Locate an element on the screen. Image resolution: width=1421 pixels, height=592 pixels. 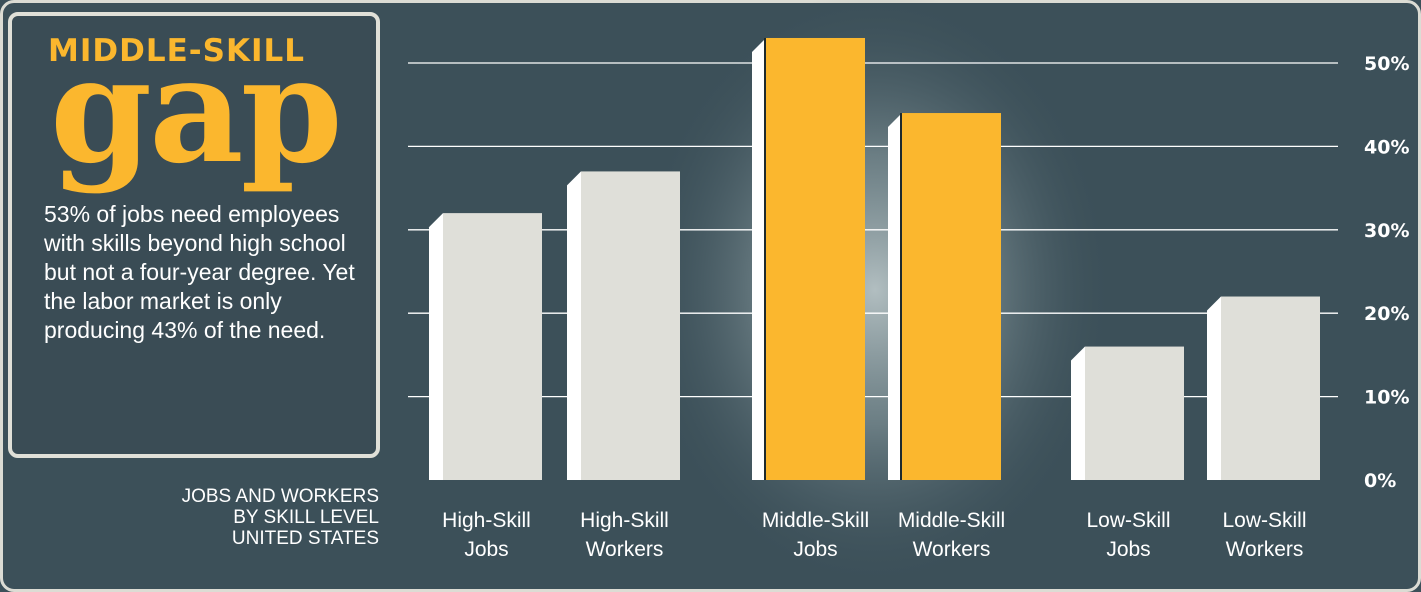
subtitle-line: BY SKILL LEVEL is located at coordinates (306, 517).